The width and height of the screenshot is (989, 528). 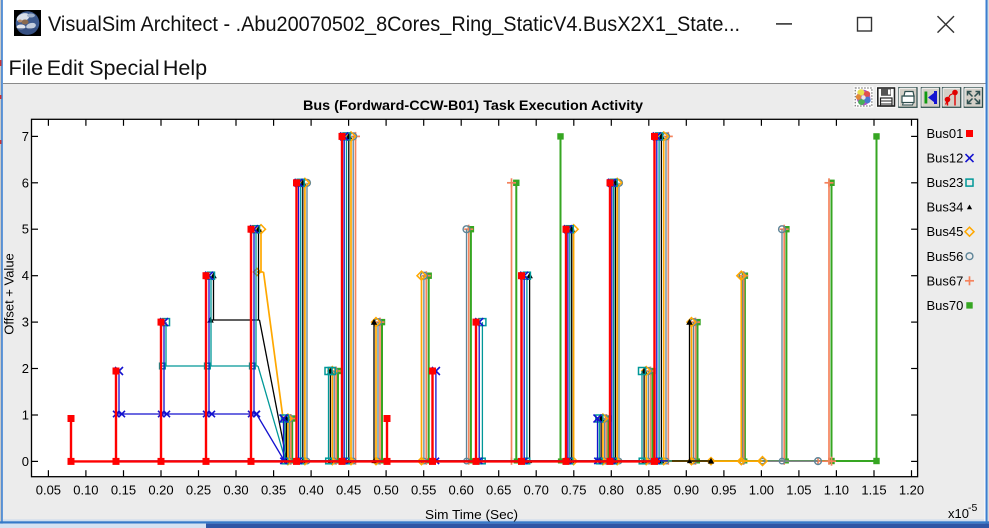 I want to click on svg-text: Bus34, so click(x=945, y=207).